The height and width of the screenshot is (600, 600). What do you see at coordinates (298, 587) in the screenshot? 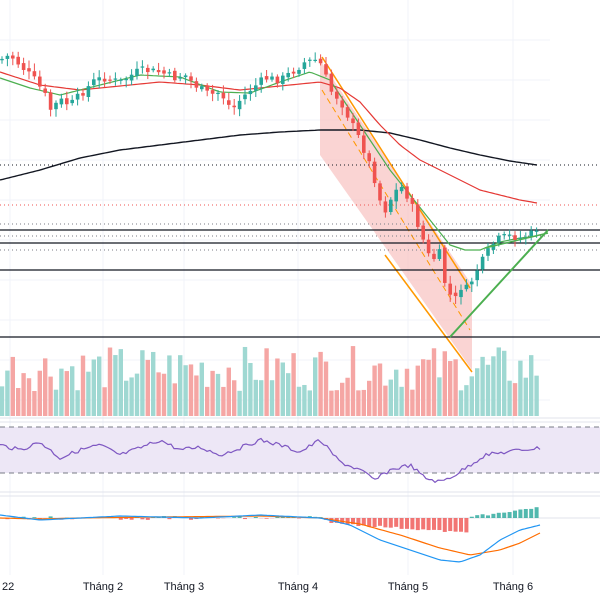
I see `x-tick-label-3: Tháng 4` at bounding box center [298, 587].